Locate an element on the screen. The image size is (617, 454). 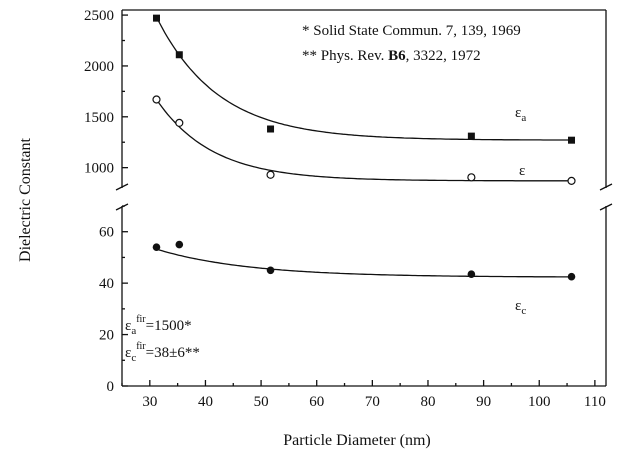
reference-2-prefix: ** Phys. Rev. is located at coordinates (345, 56).